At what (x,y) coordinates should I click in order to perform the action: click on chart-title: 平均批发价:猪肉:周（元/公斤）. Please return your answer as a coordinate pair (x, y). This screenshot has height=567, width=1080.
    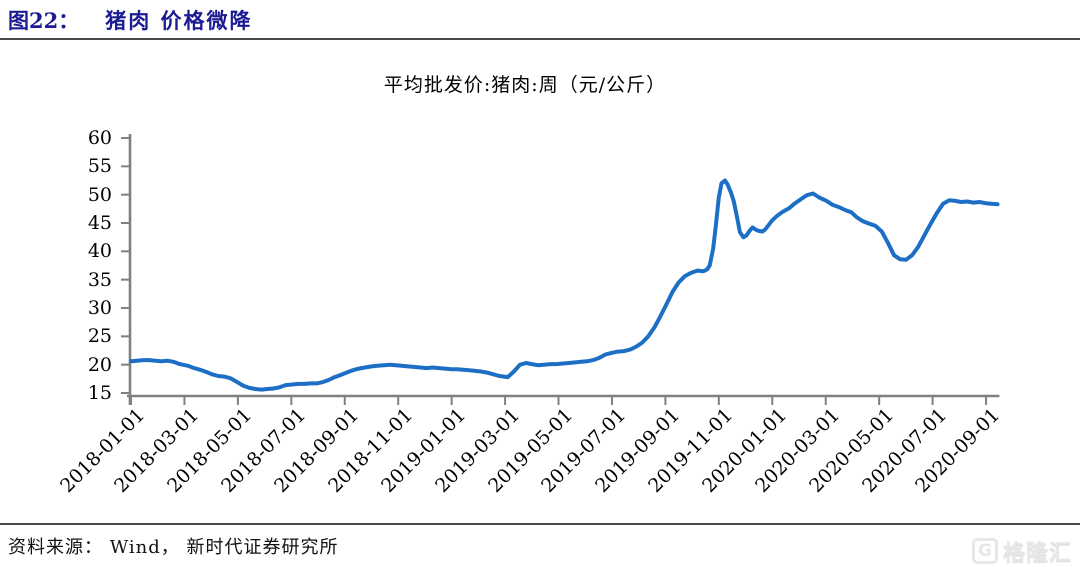
    Looking at the image, I should click on (525, 85).